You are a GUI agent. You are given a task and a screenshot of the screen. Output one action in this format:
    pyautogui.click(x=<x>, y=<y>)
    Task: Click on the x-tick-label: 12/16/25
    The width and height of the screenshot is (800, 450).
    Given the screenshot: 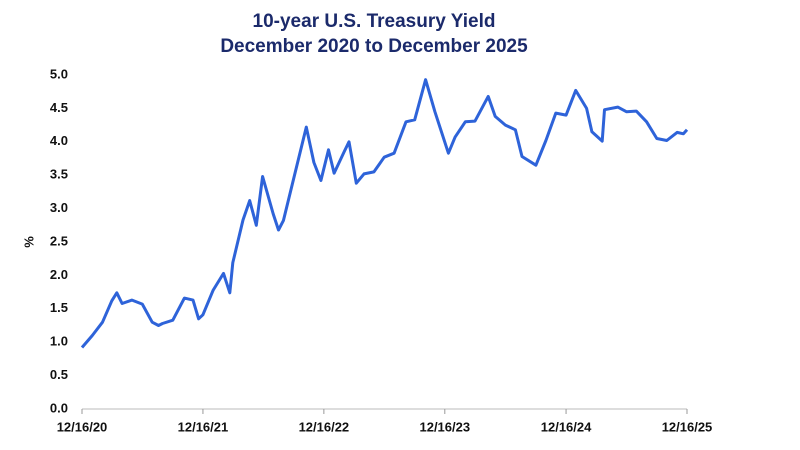 What is the action you would take?
    pyautogui.click(x=687, y=426)
    